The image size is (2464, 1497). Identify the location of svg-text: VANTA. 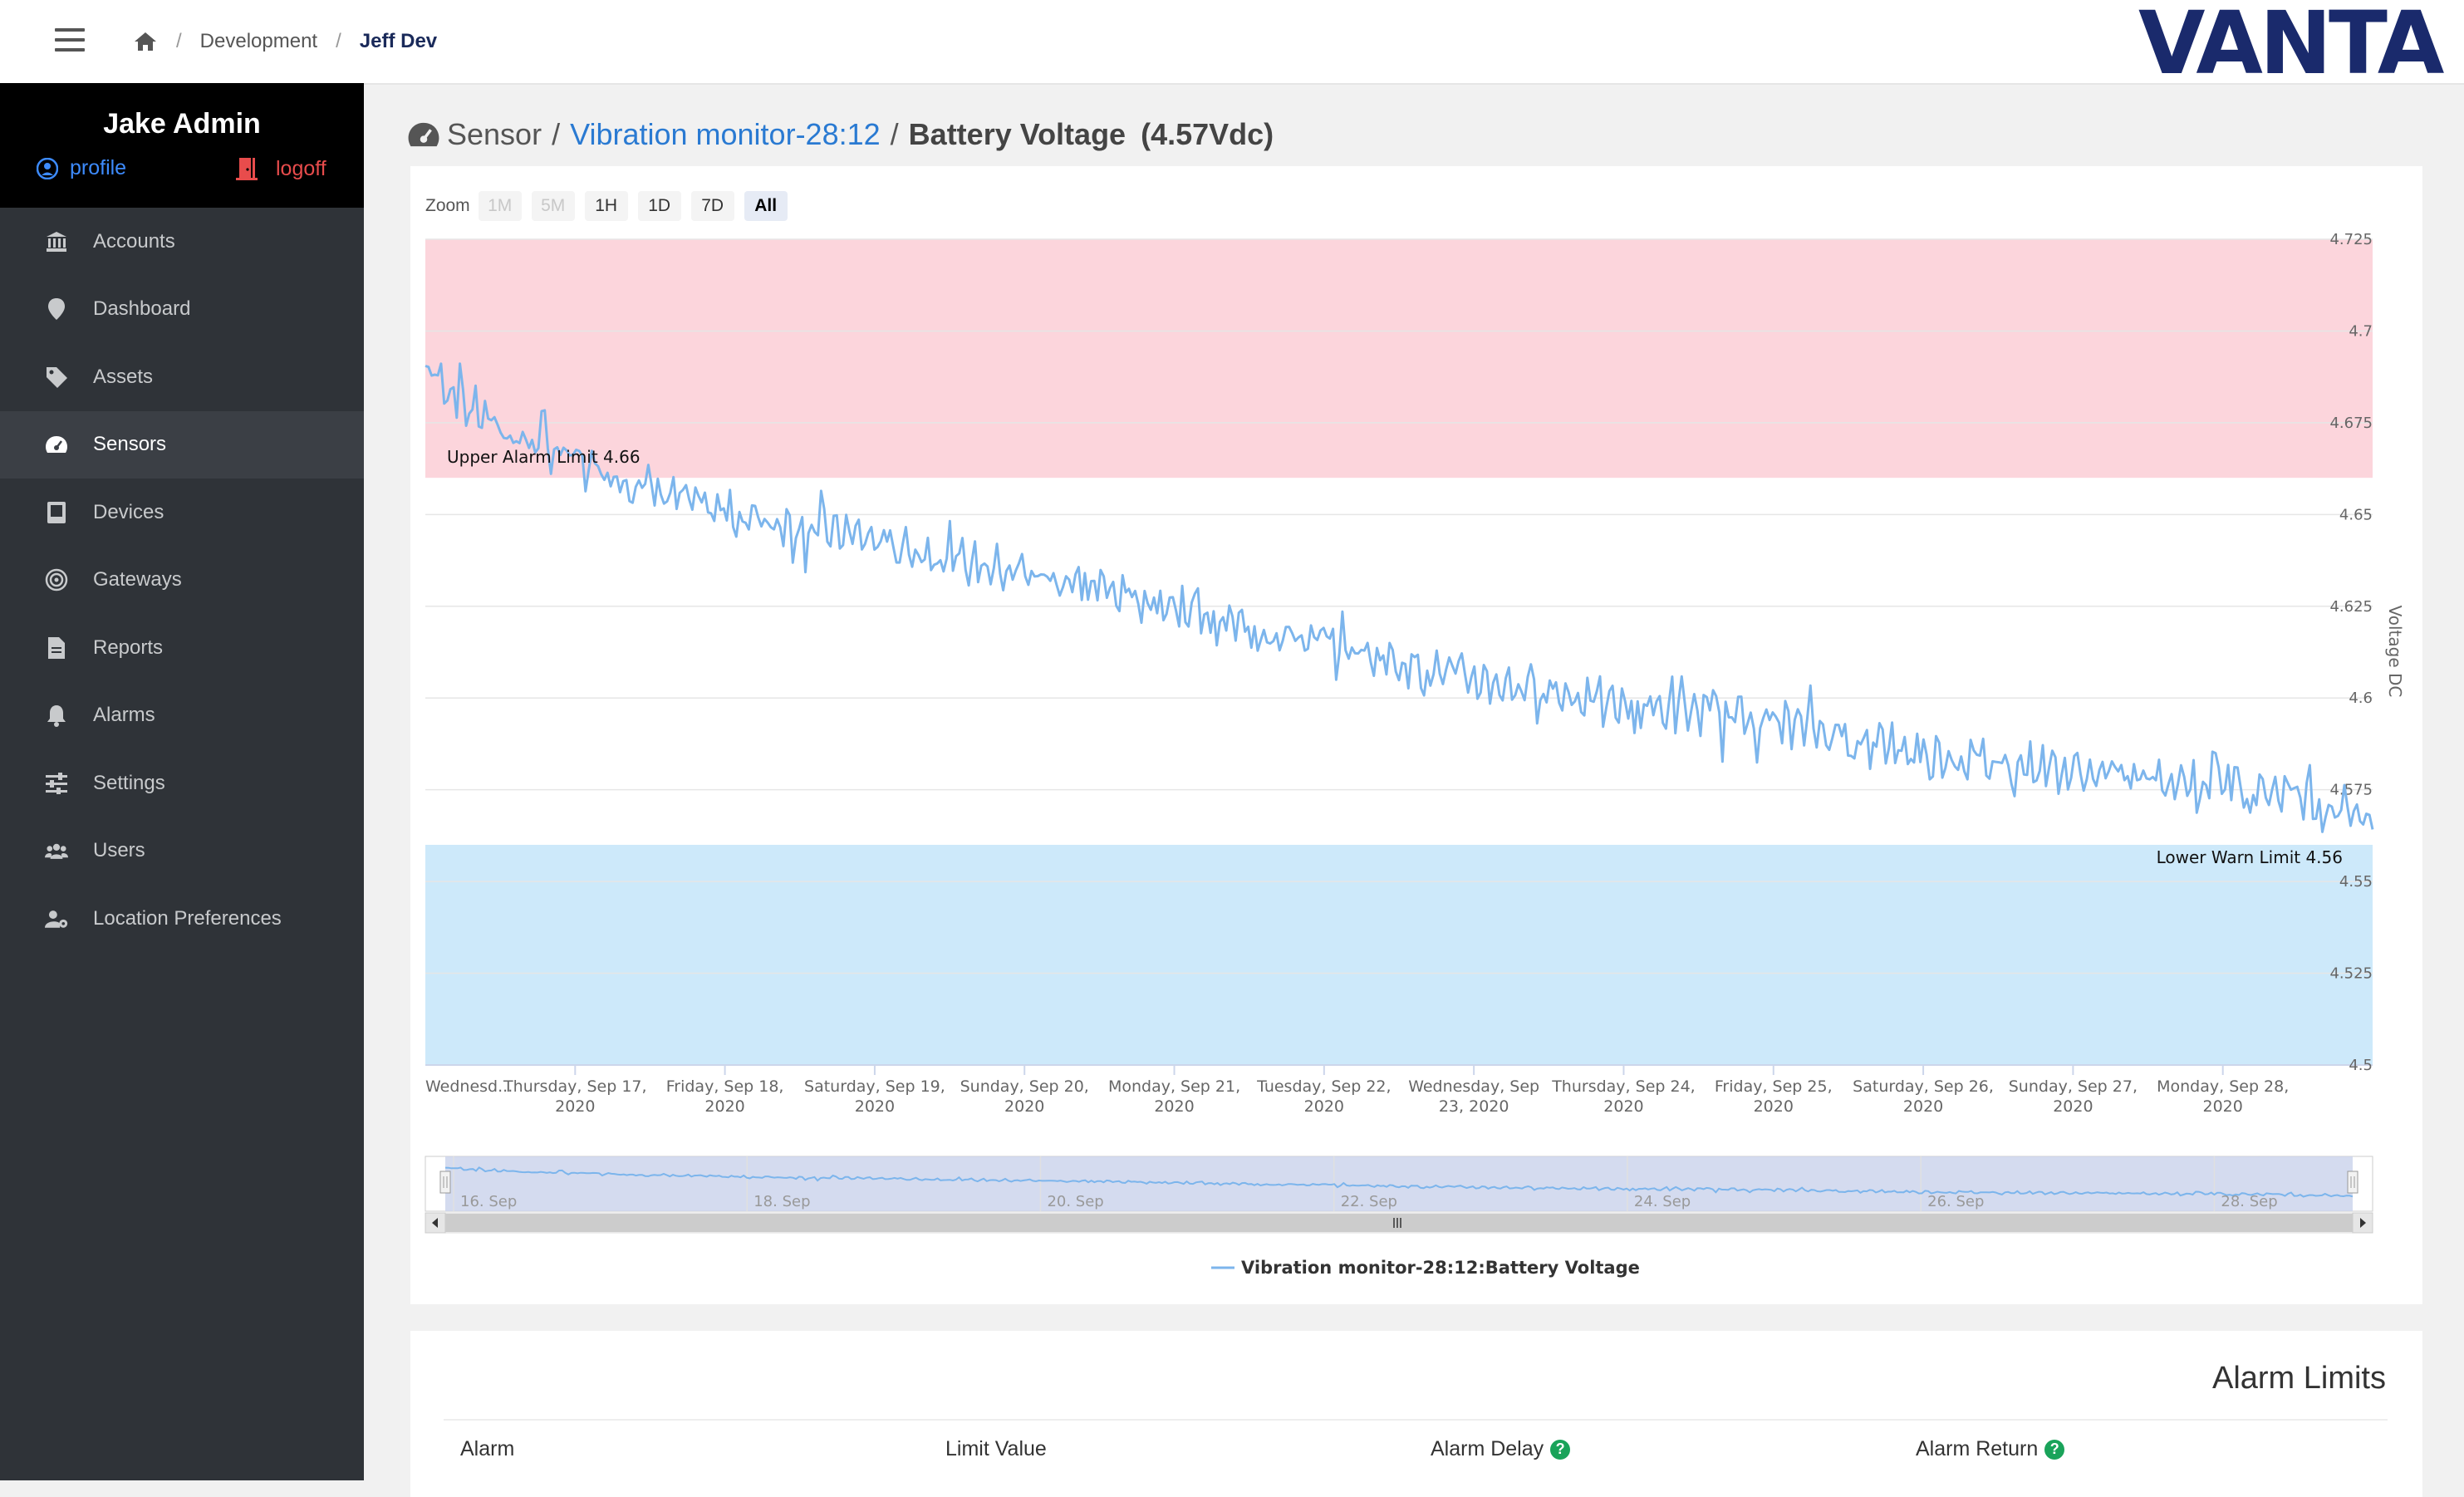
(2291, 41).